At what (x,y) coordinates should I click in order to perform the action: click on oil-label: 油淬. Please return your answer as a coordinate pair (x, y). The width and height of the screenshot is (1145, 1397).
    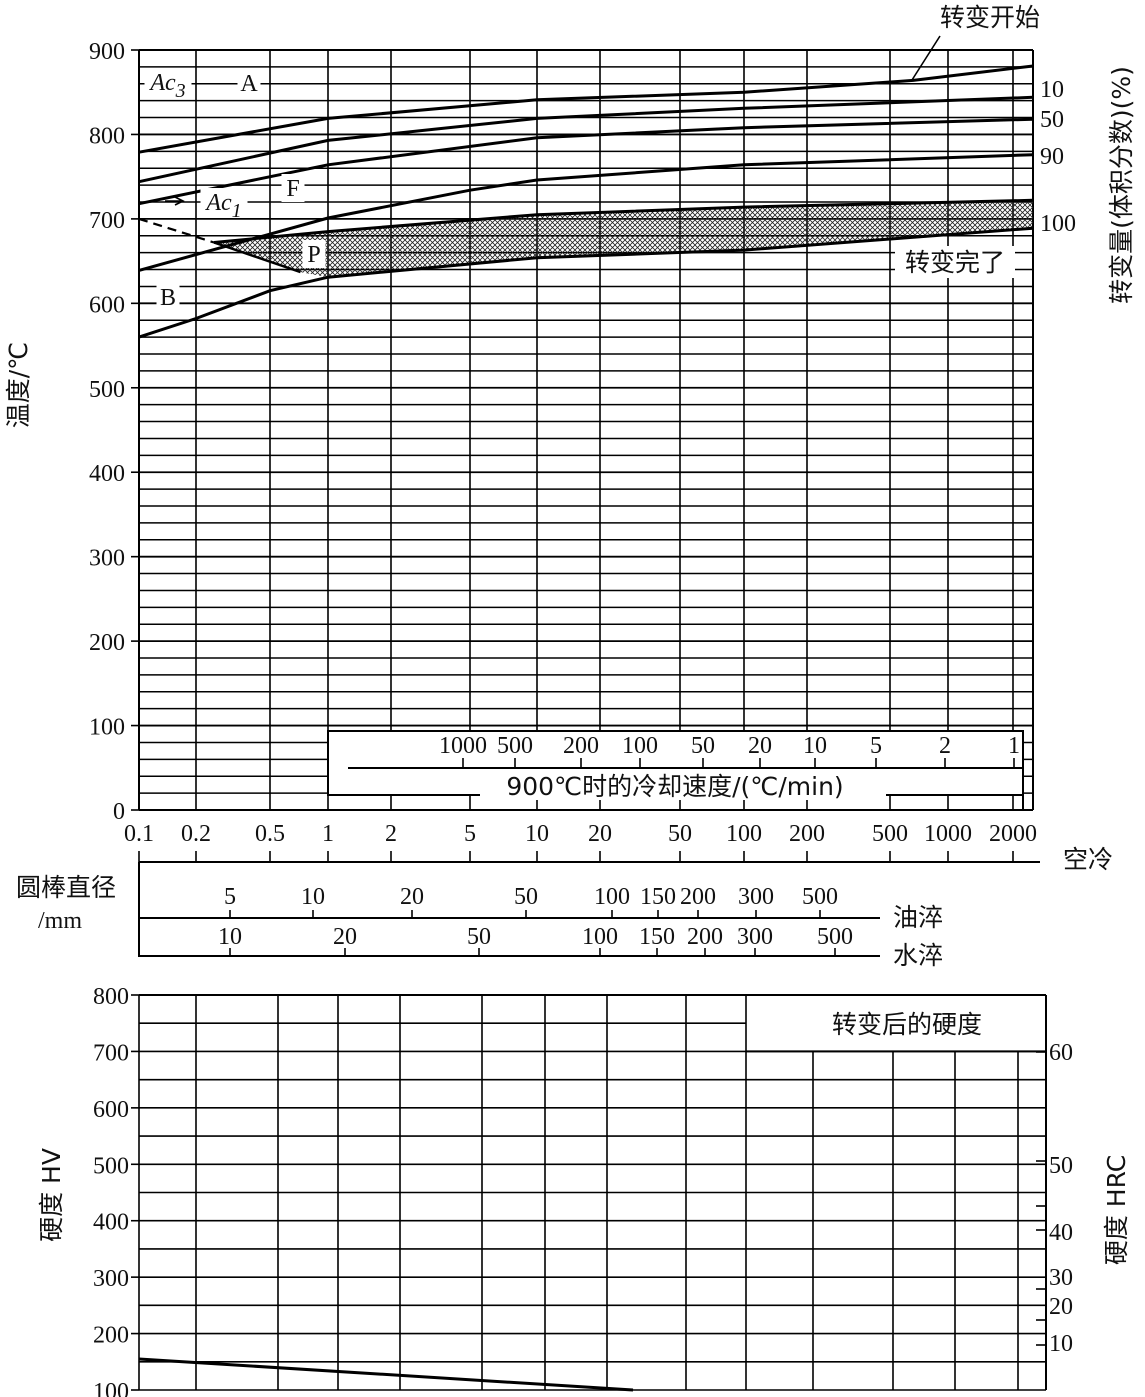
    Looking at the image, I should click on (918, 917).